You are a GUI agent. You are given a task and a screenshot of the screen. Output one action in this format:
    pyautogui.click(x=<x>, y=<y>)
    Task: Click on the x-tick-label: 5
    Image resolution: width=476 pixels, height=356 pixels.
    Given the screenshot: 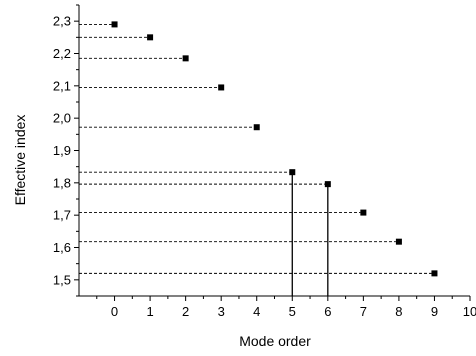 What is the action you would take?
    pyautogui.click(x=292, y=311)
    